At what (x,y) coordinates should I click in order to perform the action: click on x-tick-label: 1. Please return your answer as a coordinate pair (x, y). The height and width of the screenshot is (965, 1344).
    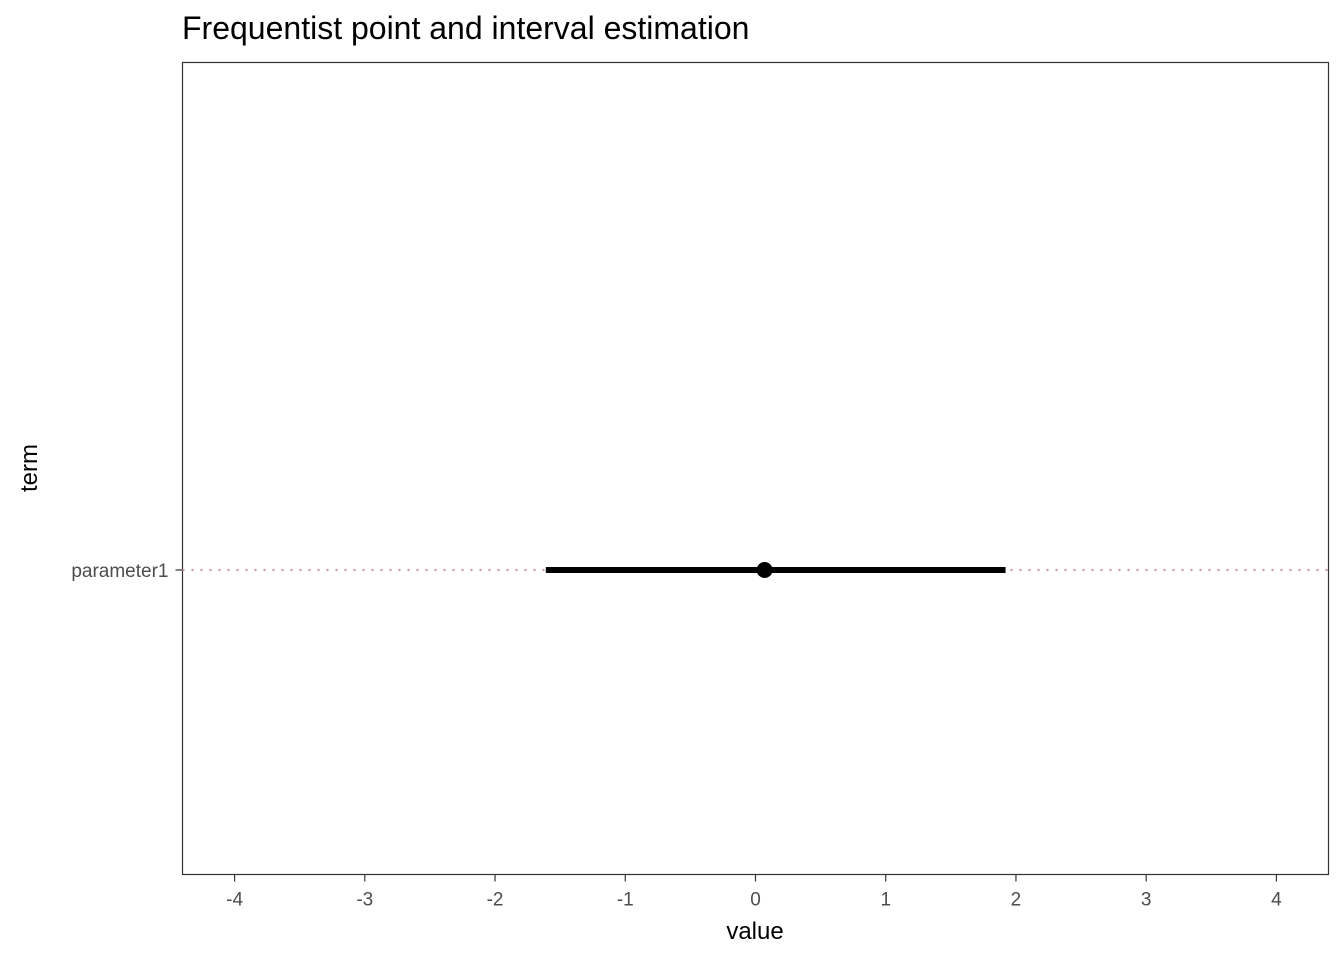
    Looking at the image, I should click on (885, 900).